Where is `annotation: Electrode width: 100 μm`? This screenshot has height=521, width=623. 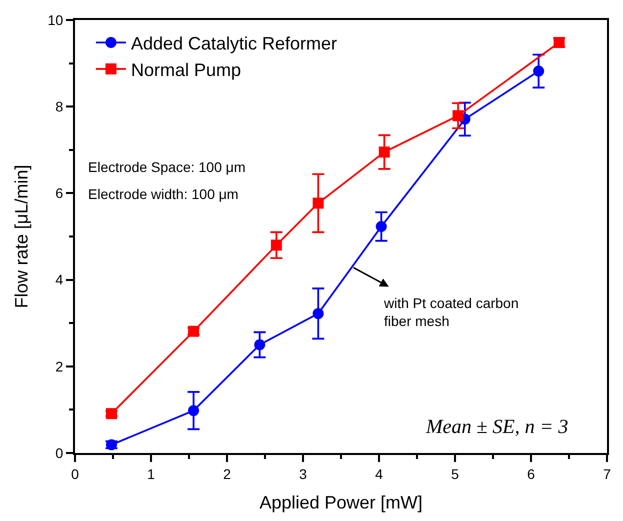
annotation: Electrode width: 100 μm is located at coordinates (163, 194).